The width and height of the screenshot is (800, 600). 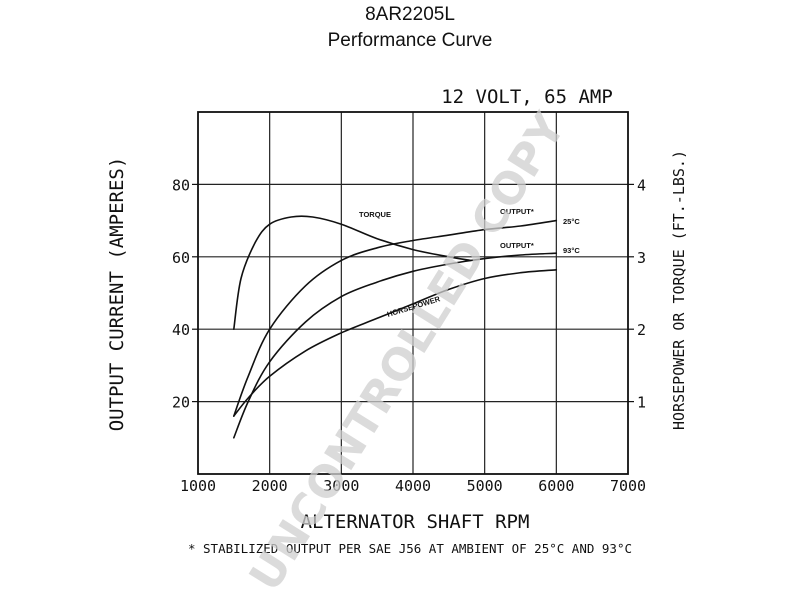 What do you see at coordinates (527, 97) in the screenshot?
I see `chart-title: 12 VOLT, 65 AMP` at bounding box center [527, 97].